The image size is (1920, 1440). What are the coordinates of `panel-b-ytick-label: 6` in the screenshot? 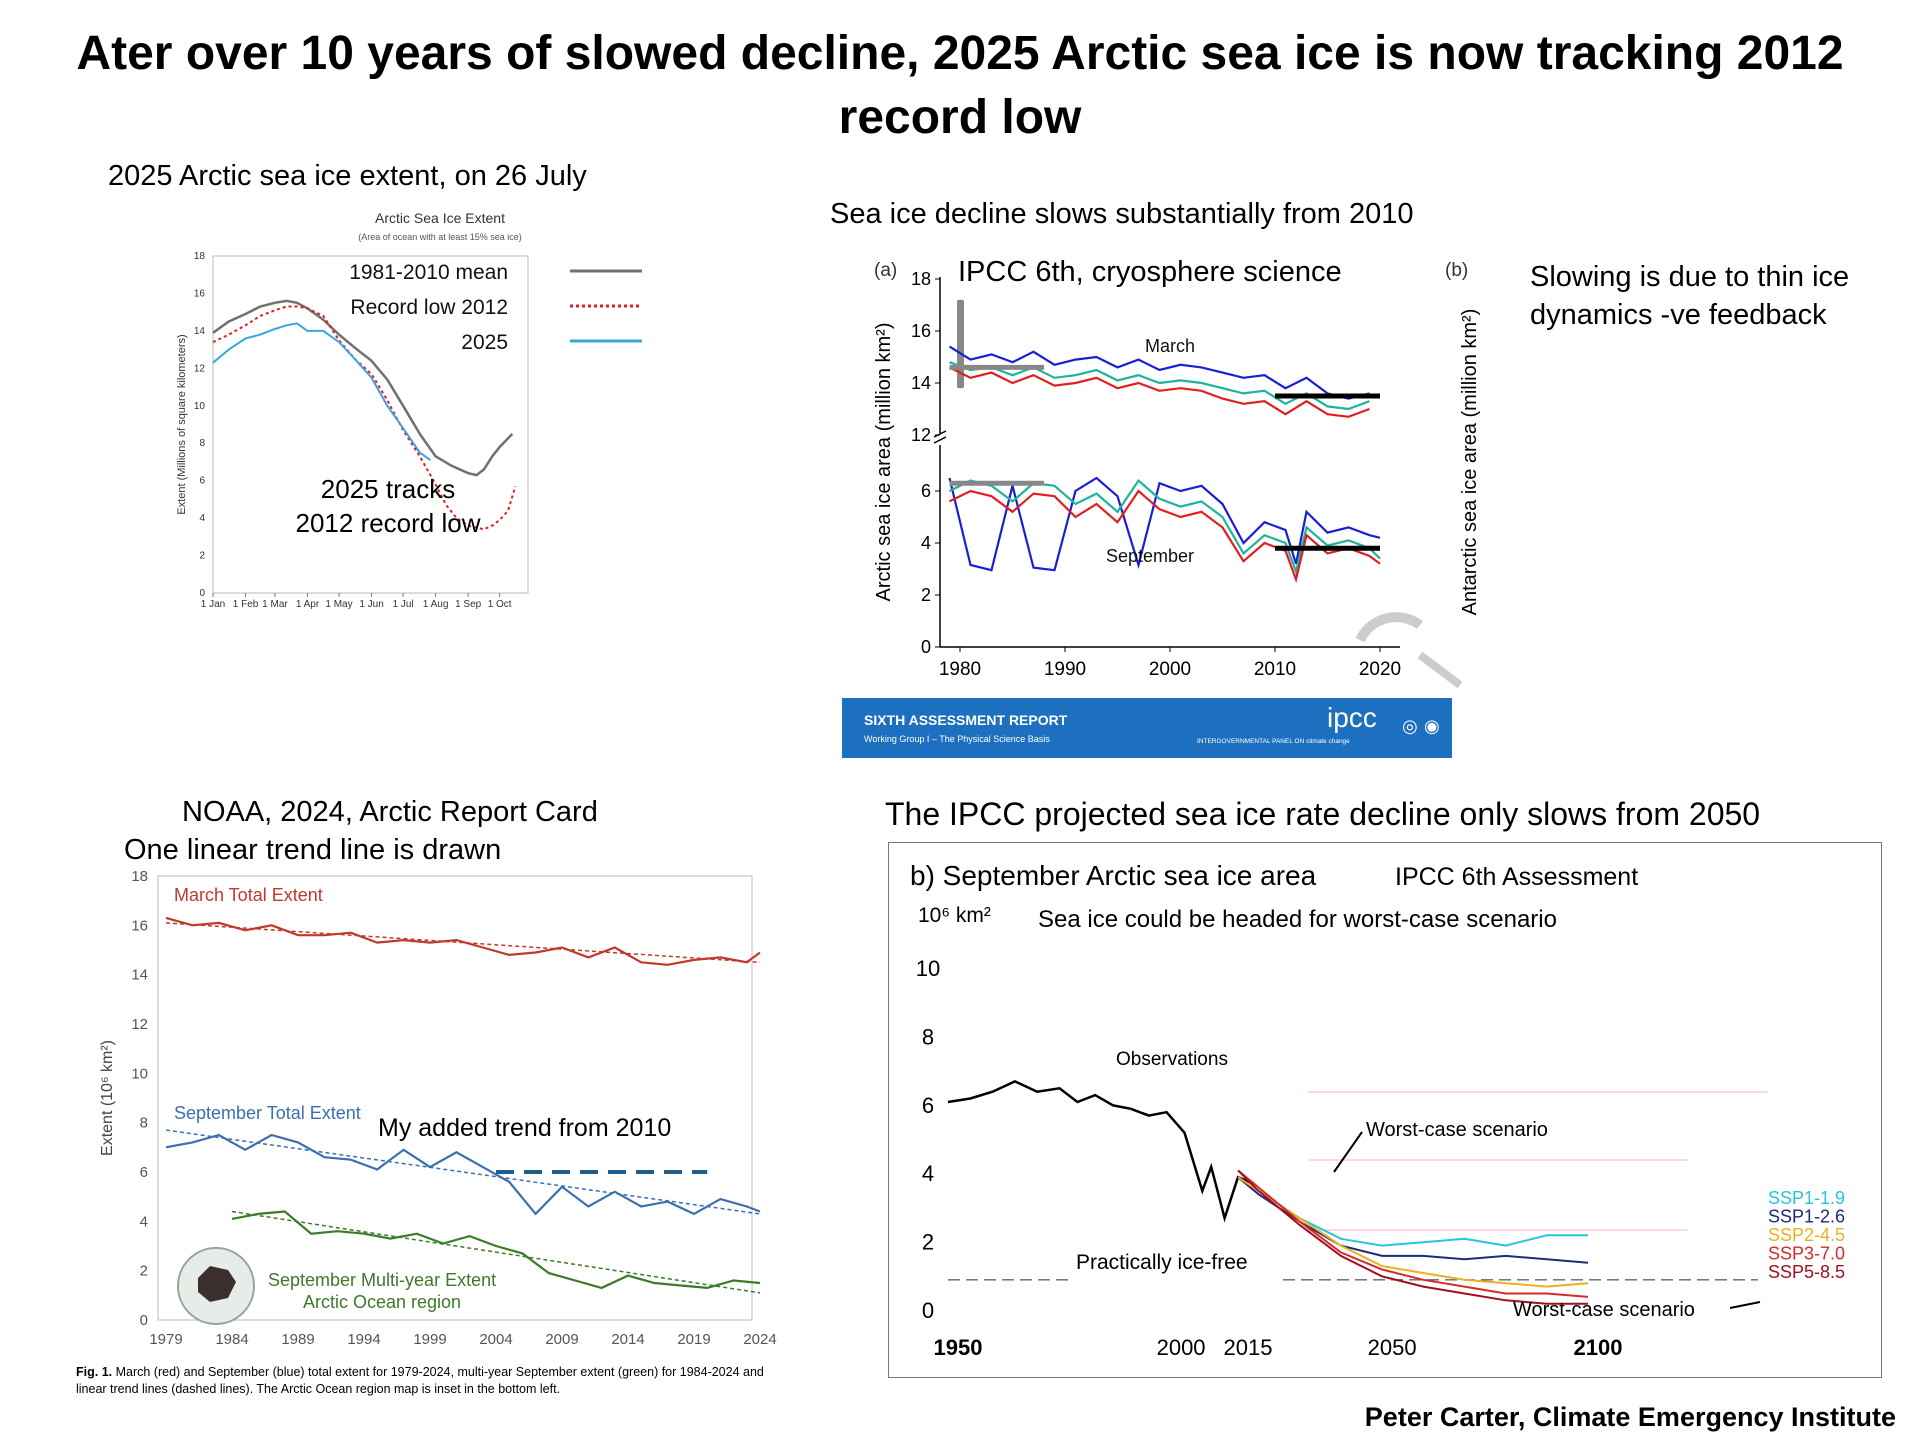 It's located at (926, 491).